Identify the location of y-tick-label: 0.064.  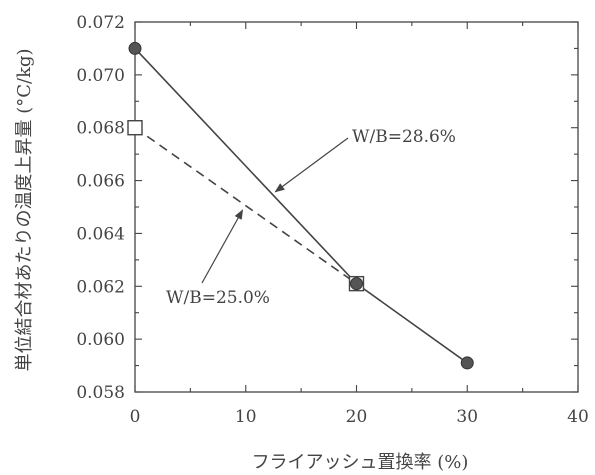
(100, 234).